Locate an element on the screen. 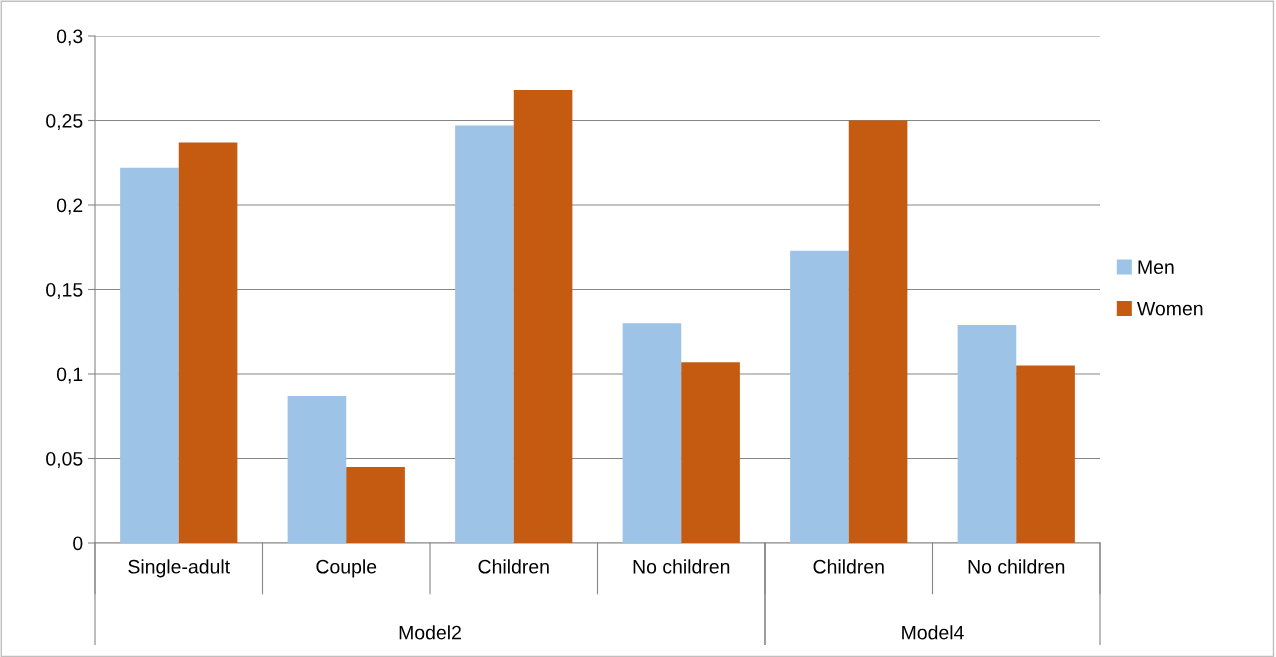  y-tick-label: 0 is located at coordinates (78, 543).